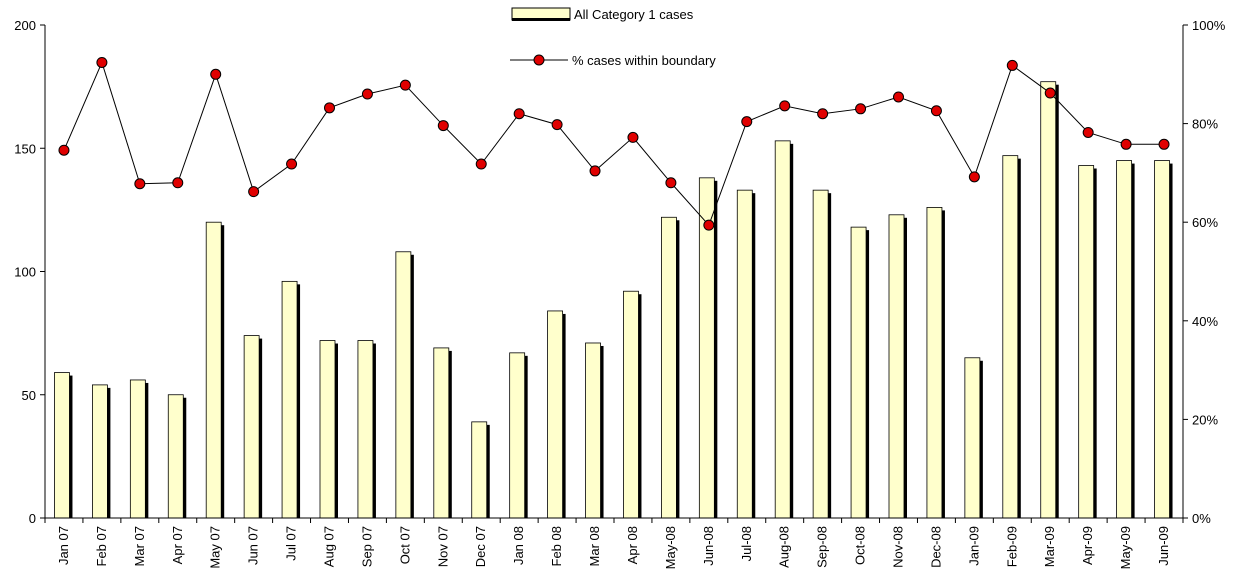 The height and width of the screenshot is (582, 1252). Describe the element at coordinates (632, 545) in the screenshot. I see `x-tick-label: Apr 08` at that location.